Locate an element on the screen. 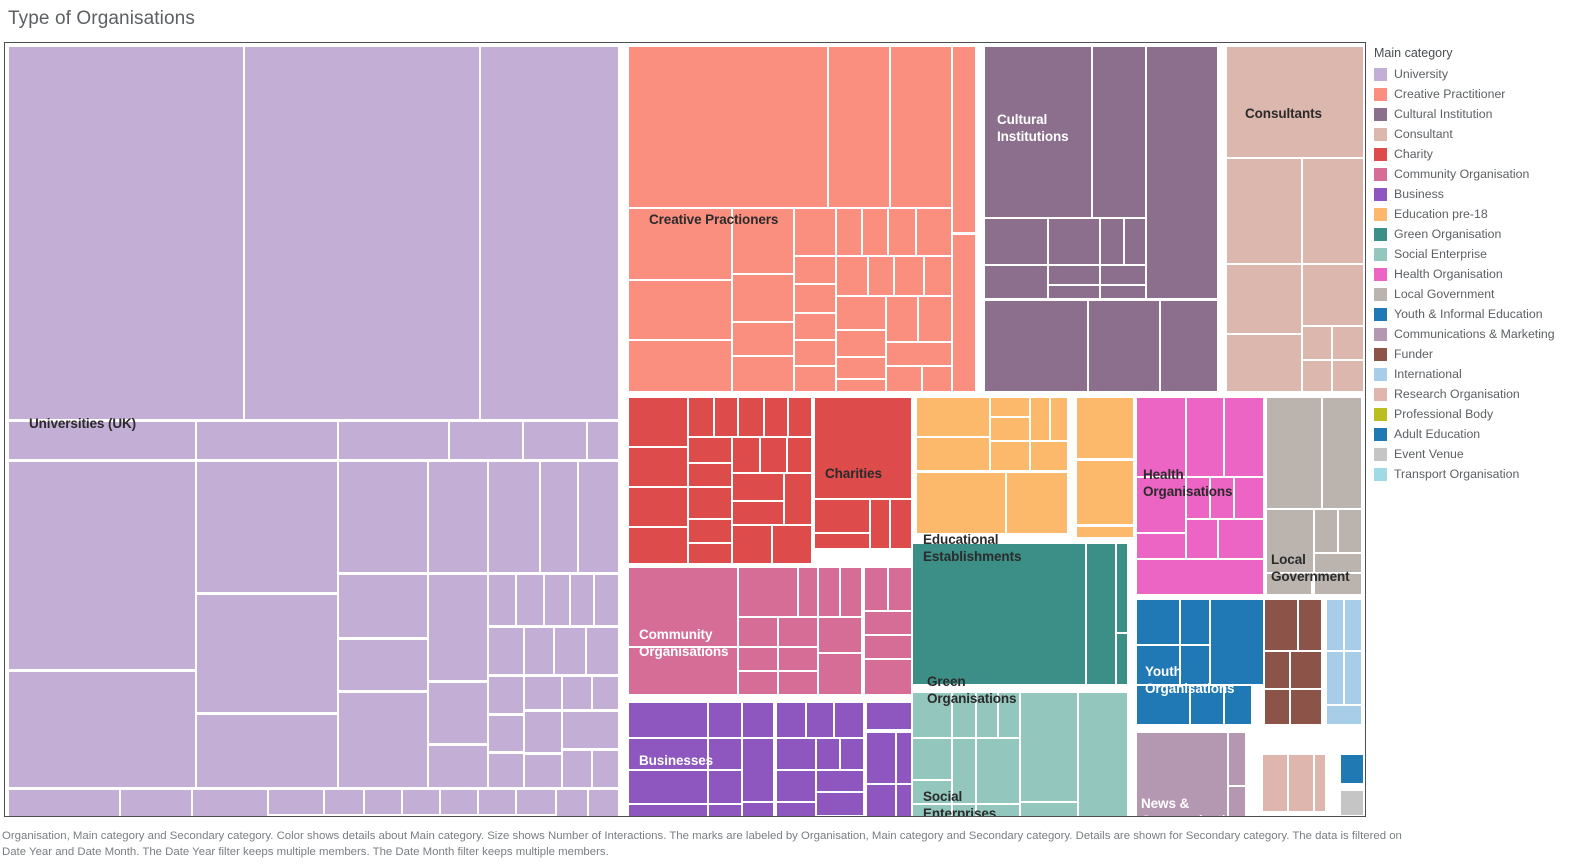  legend-item: Cultural Institution is located at coordinates (1472, 114).